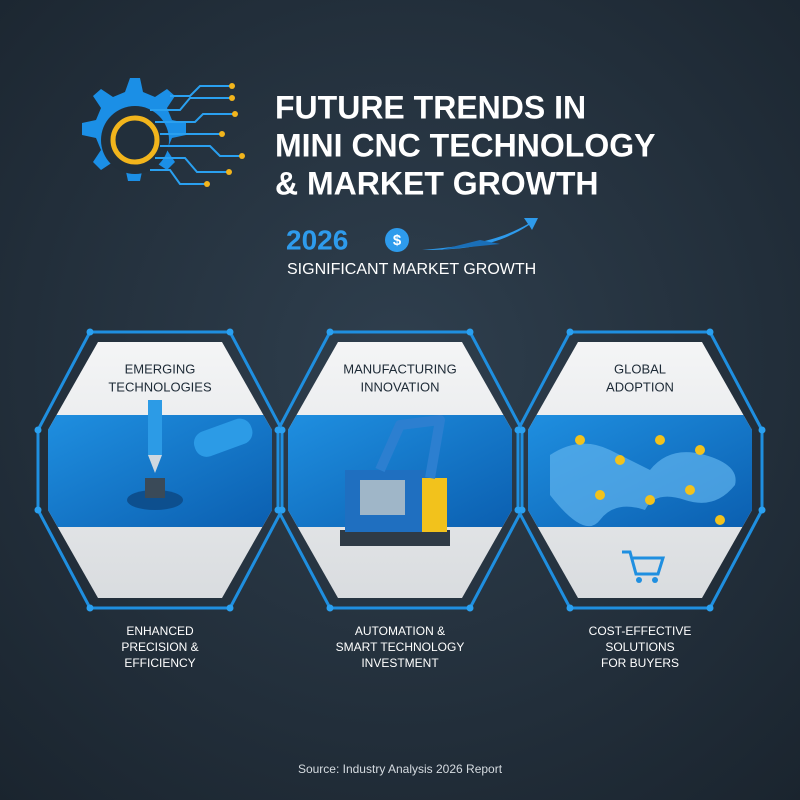 The width and height of the screenshot is (800, 800). What do you see at coordinates (640, 368) in the screenshot?
I see `panel-title: GLOBAL` at bounding box center [640, 368].